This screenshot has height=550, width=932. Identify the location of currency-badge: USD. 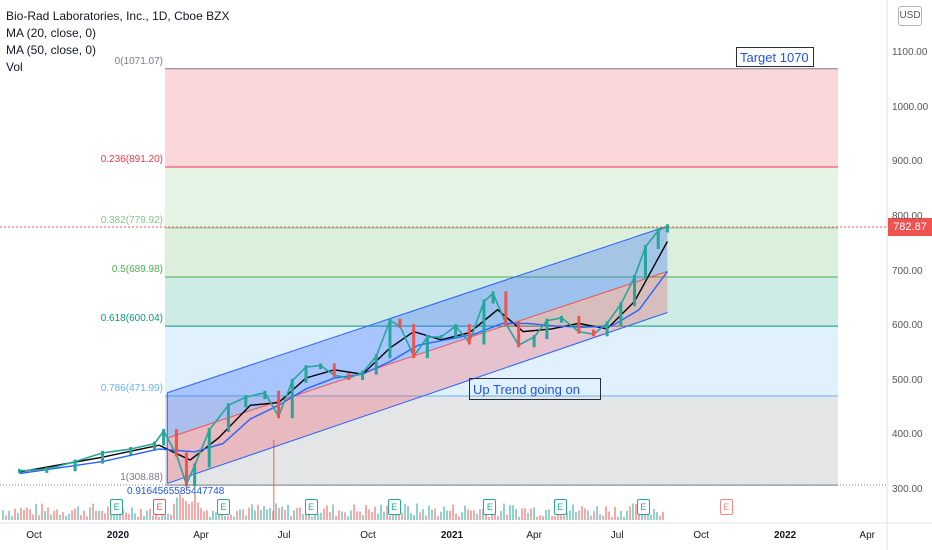
(910, 16).